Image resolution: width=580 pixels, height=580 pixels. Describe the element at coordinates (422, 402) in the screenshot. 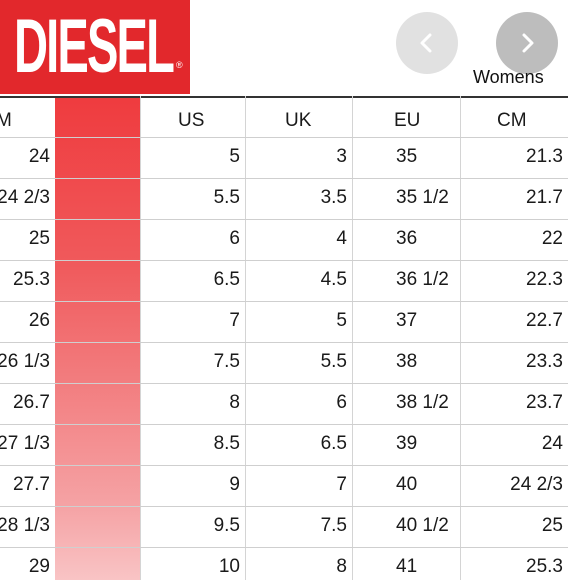

I see `cell-eu: 38 1/2` at that location.